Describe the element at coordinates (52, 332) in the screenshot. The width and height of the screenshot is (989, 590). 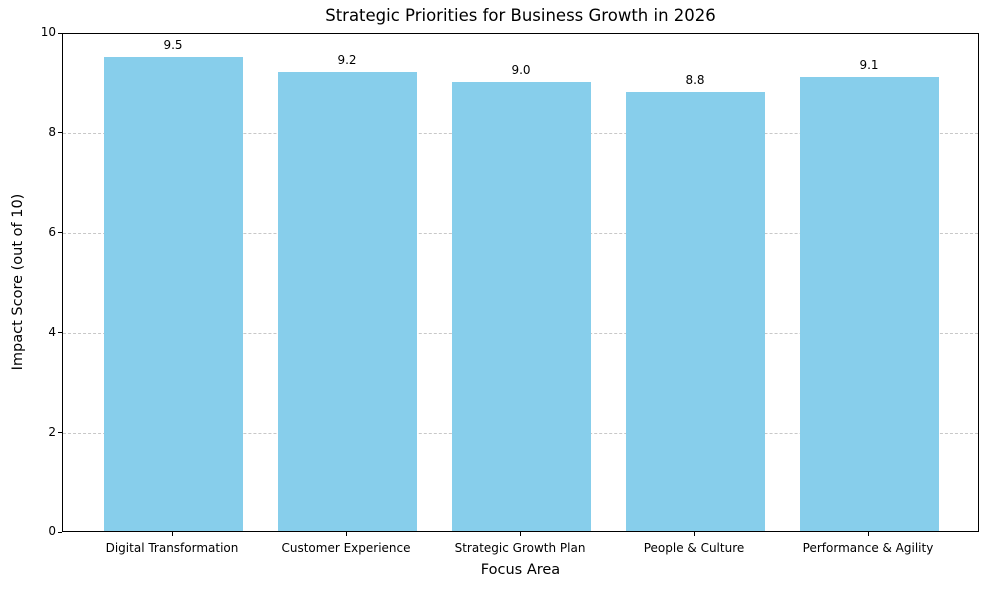
I see `y-tick-label: 4` at that location.